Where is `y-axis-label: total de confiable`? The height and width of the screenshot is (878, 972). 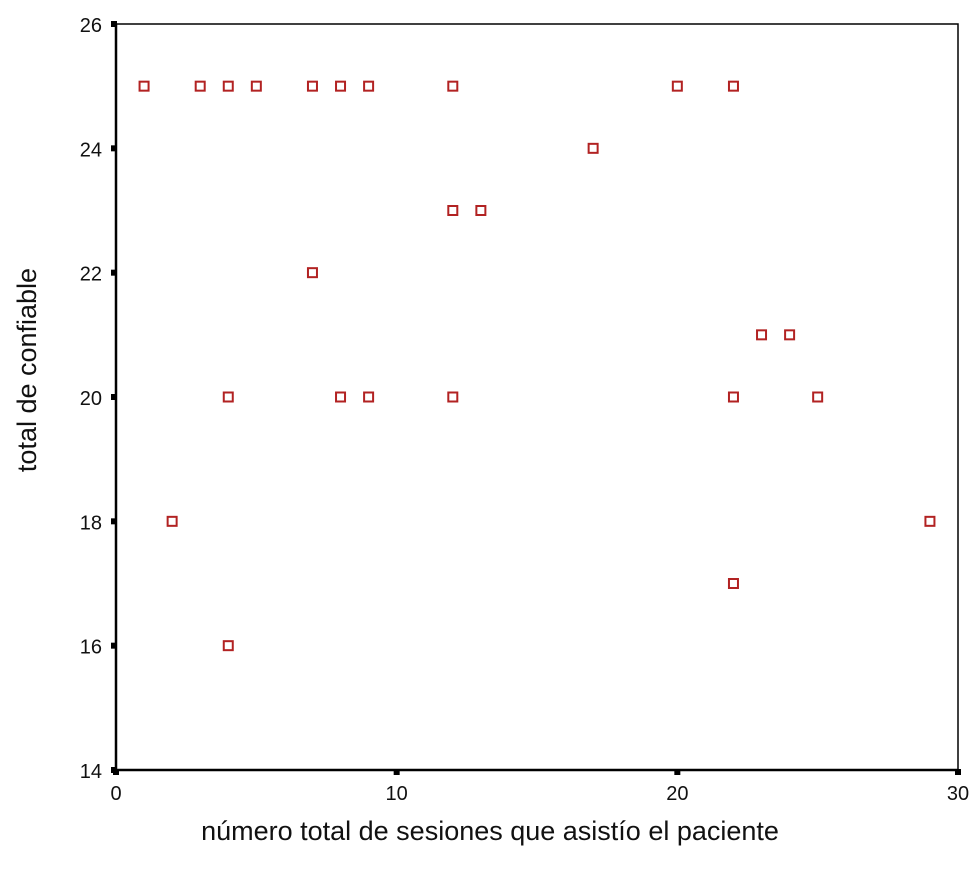 y-axis-label: total de confiable is located at coordinates (27, 370).